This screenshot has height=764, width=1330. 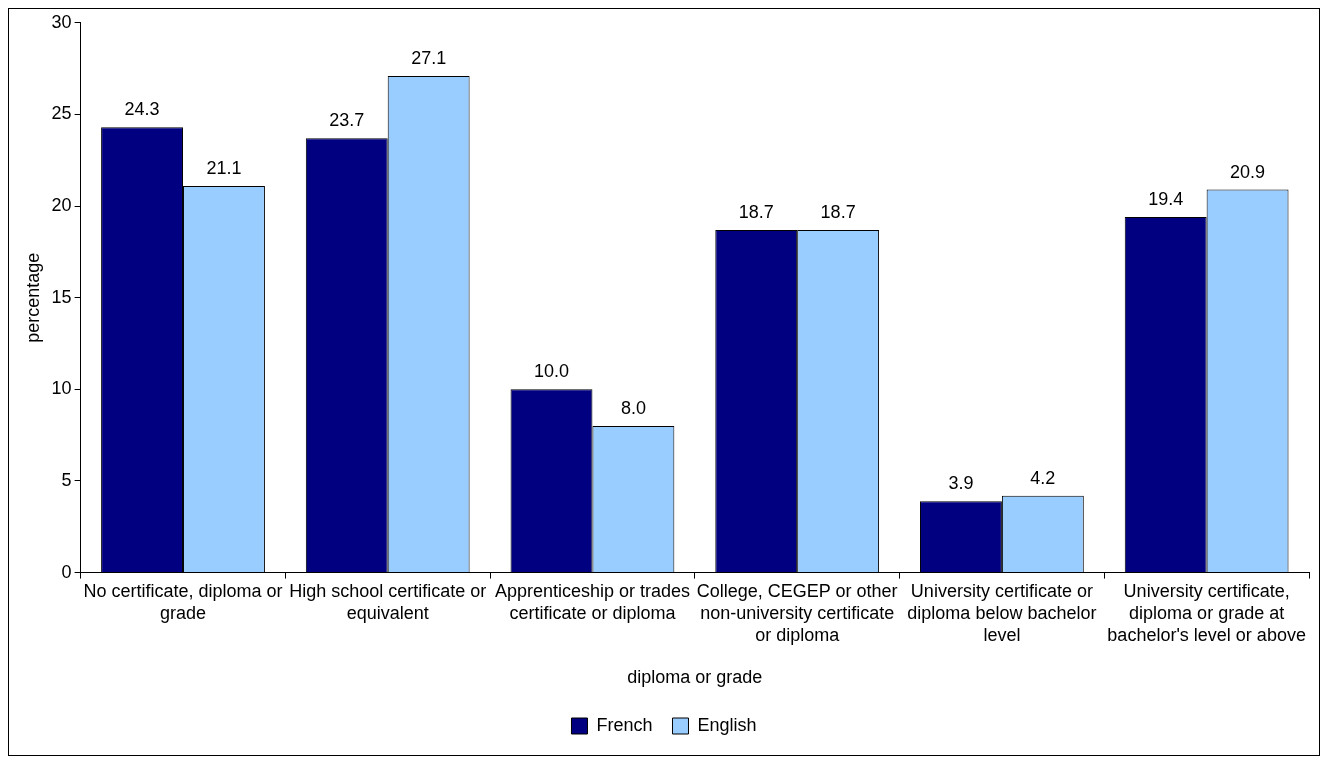 I want to click on data-label: 23.7, so click(x=347, y=120).